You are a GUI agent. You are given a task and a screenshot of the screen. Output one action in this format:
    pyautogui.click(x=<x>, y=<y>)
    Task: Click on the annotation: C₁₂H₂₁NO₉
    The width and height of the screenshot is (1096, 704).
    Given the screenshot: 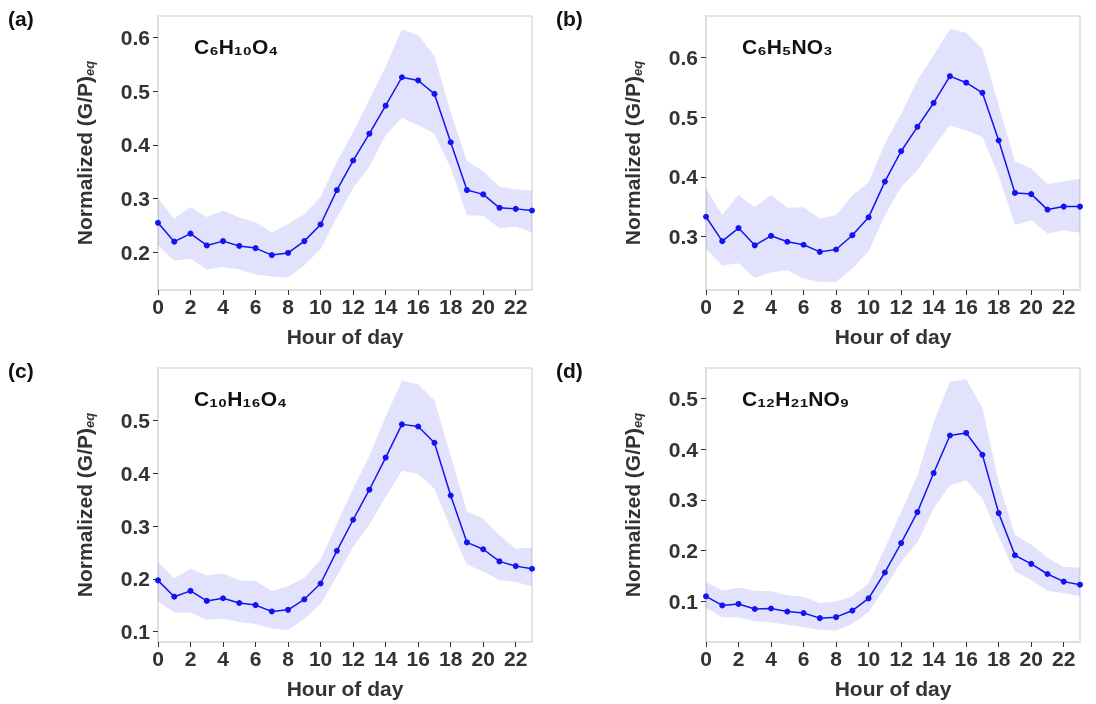 What is the action you would take?
    pyautogui.click(x=796, y=398)
    